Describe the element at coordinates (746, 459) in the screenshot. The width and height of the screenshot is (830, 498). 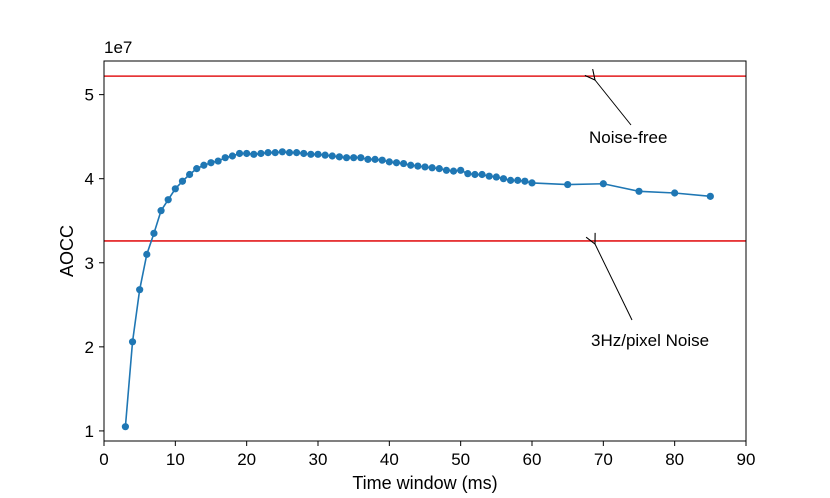
I see `x-tick-label: 90` at that location.